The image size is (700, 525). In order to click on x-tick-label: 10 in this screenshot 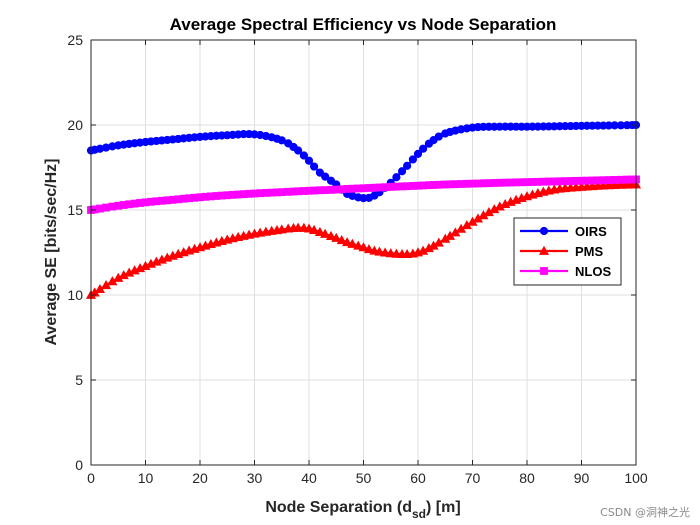, I will do `click(146, 478)`.